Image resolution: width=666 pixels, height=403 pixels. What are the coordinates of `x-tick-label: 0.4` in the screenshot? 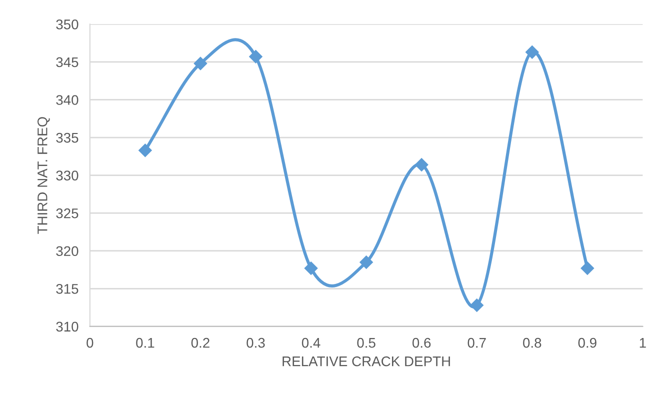 It's located at (311, 343).